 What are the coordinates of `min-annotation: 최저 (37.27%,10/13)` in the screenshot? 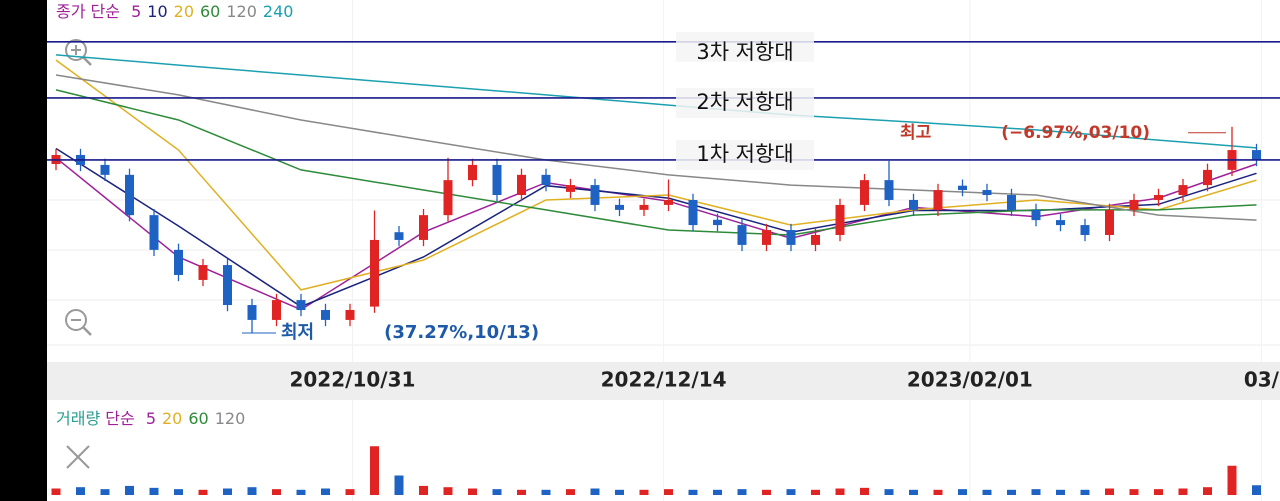 It's located at (410, 332).